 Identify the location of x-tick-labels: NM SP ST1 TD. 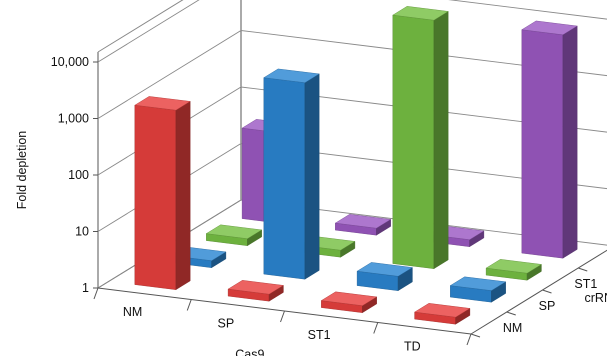
(272, 329).